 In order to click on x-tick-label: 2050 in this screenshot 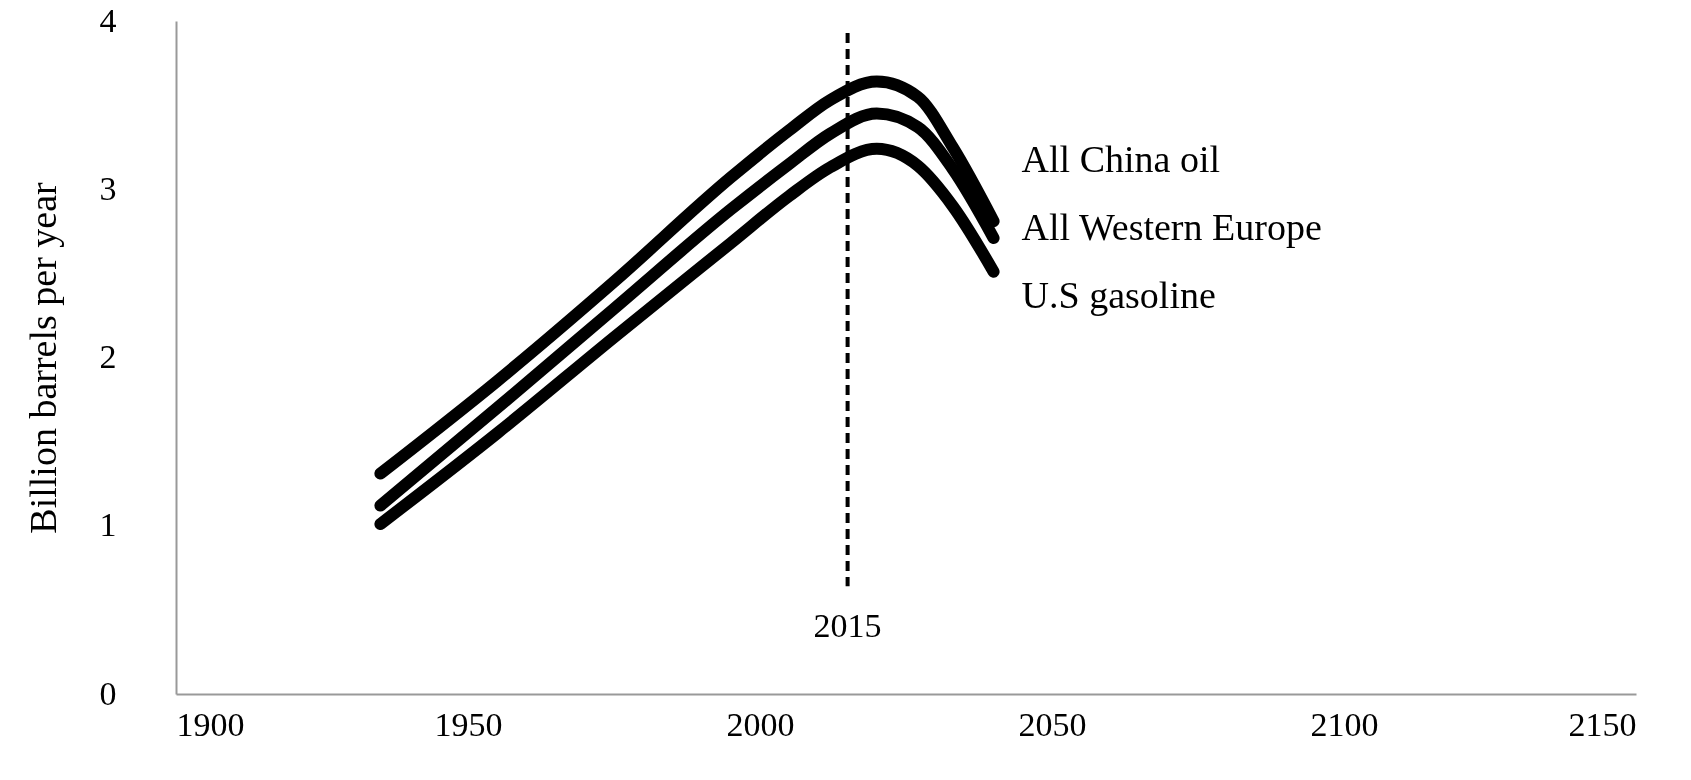, I will do `click(1052, 724)`.